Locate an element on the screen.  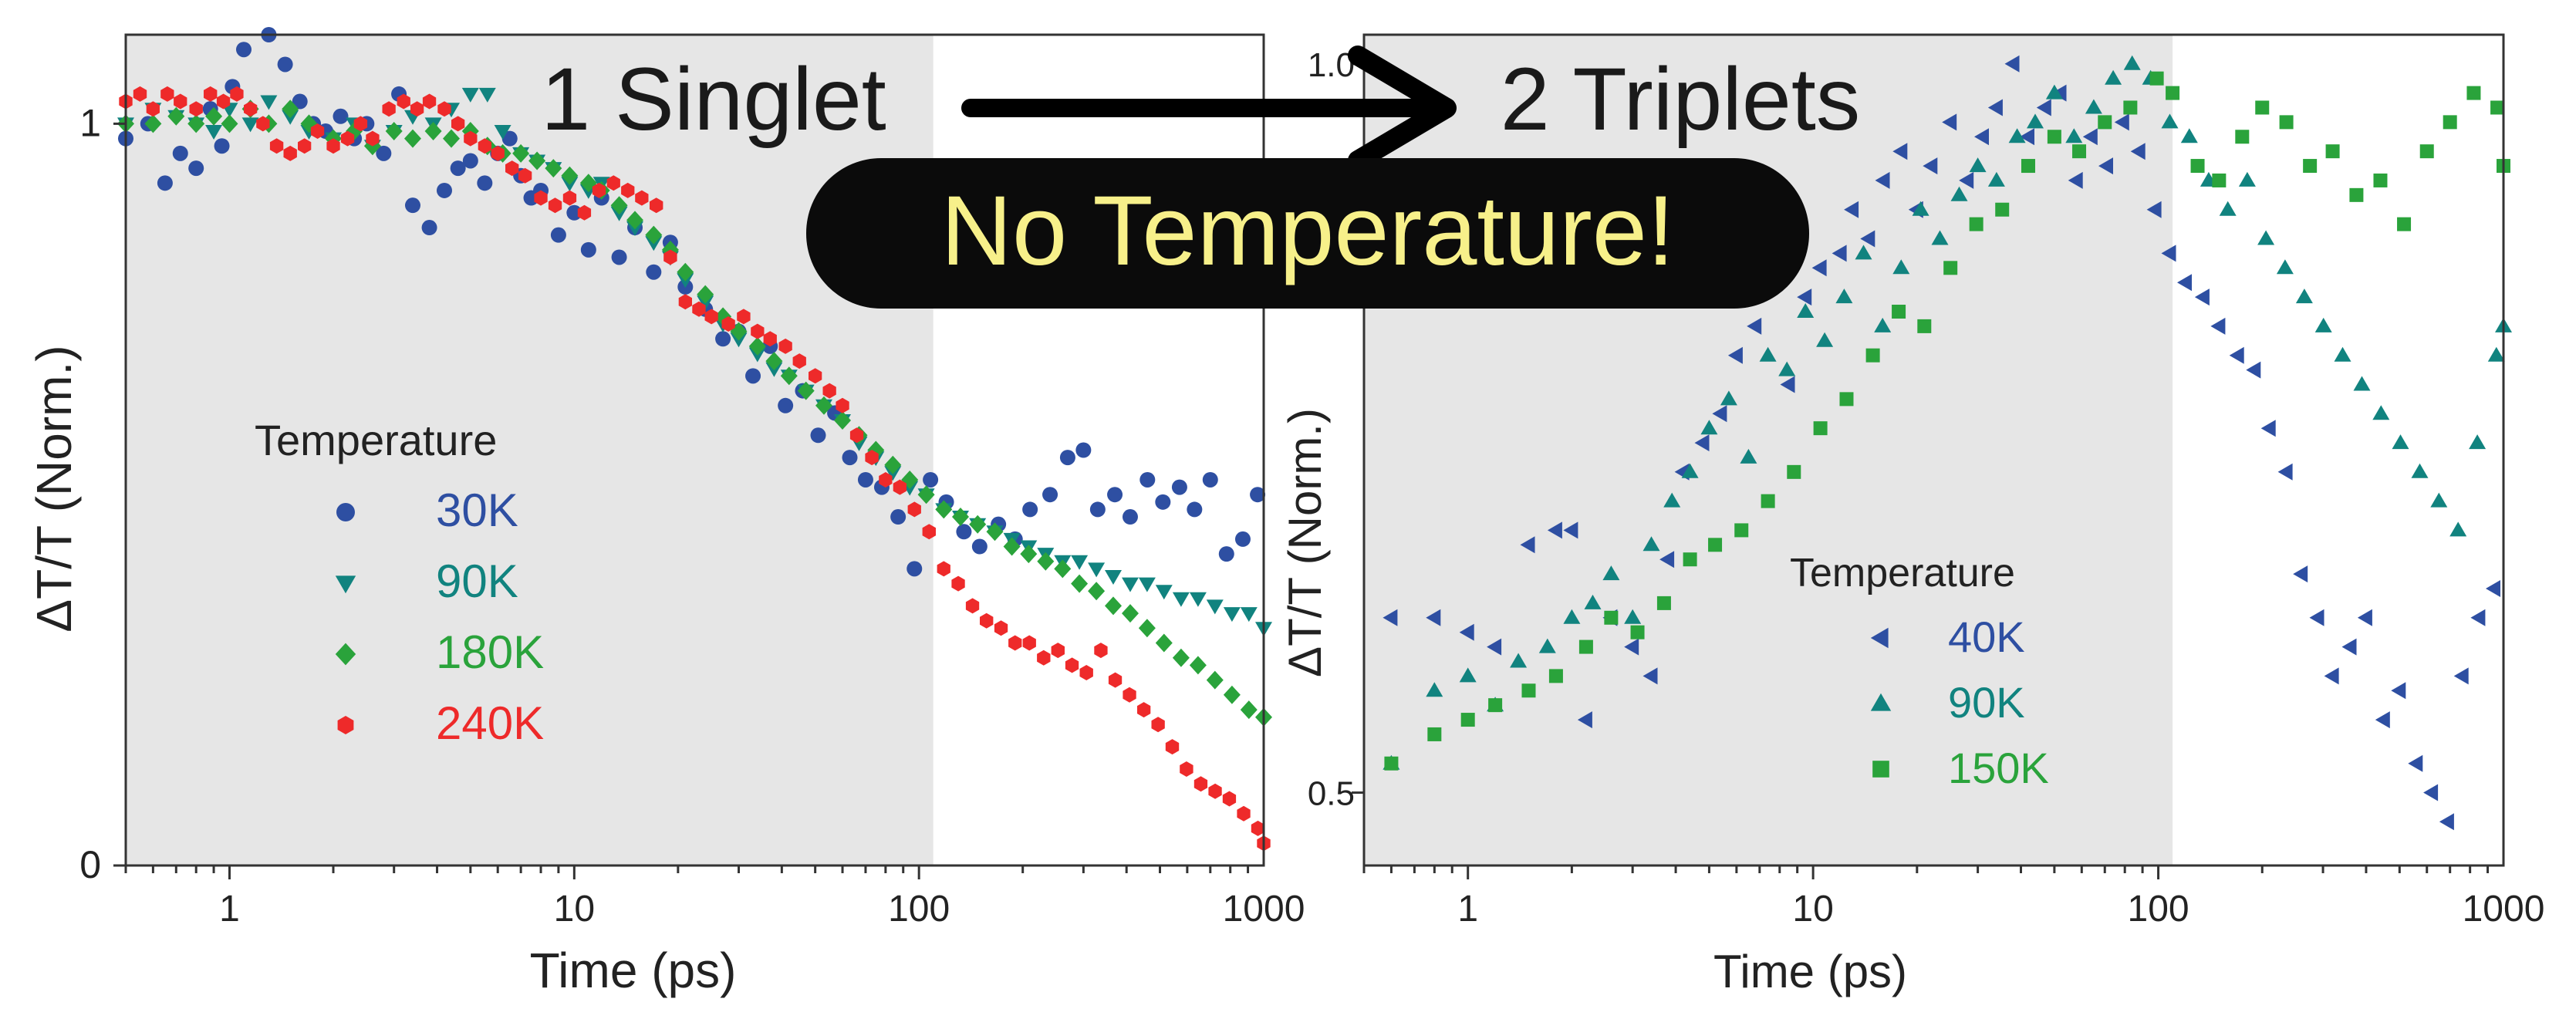
x-tick-label: 1000 is located at coordinates (2504, 909).